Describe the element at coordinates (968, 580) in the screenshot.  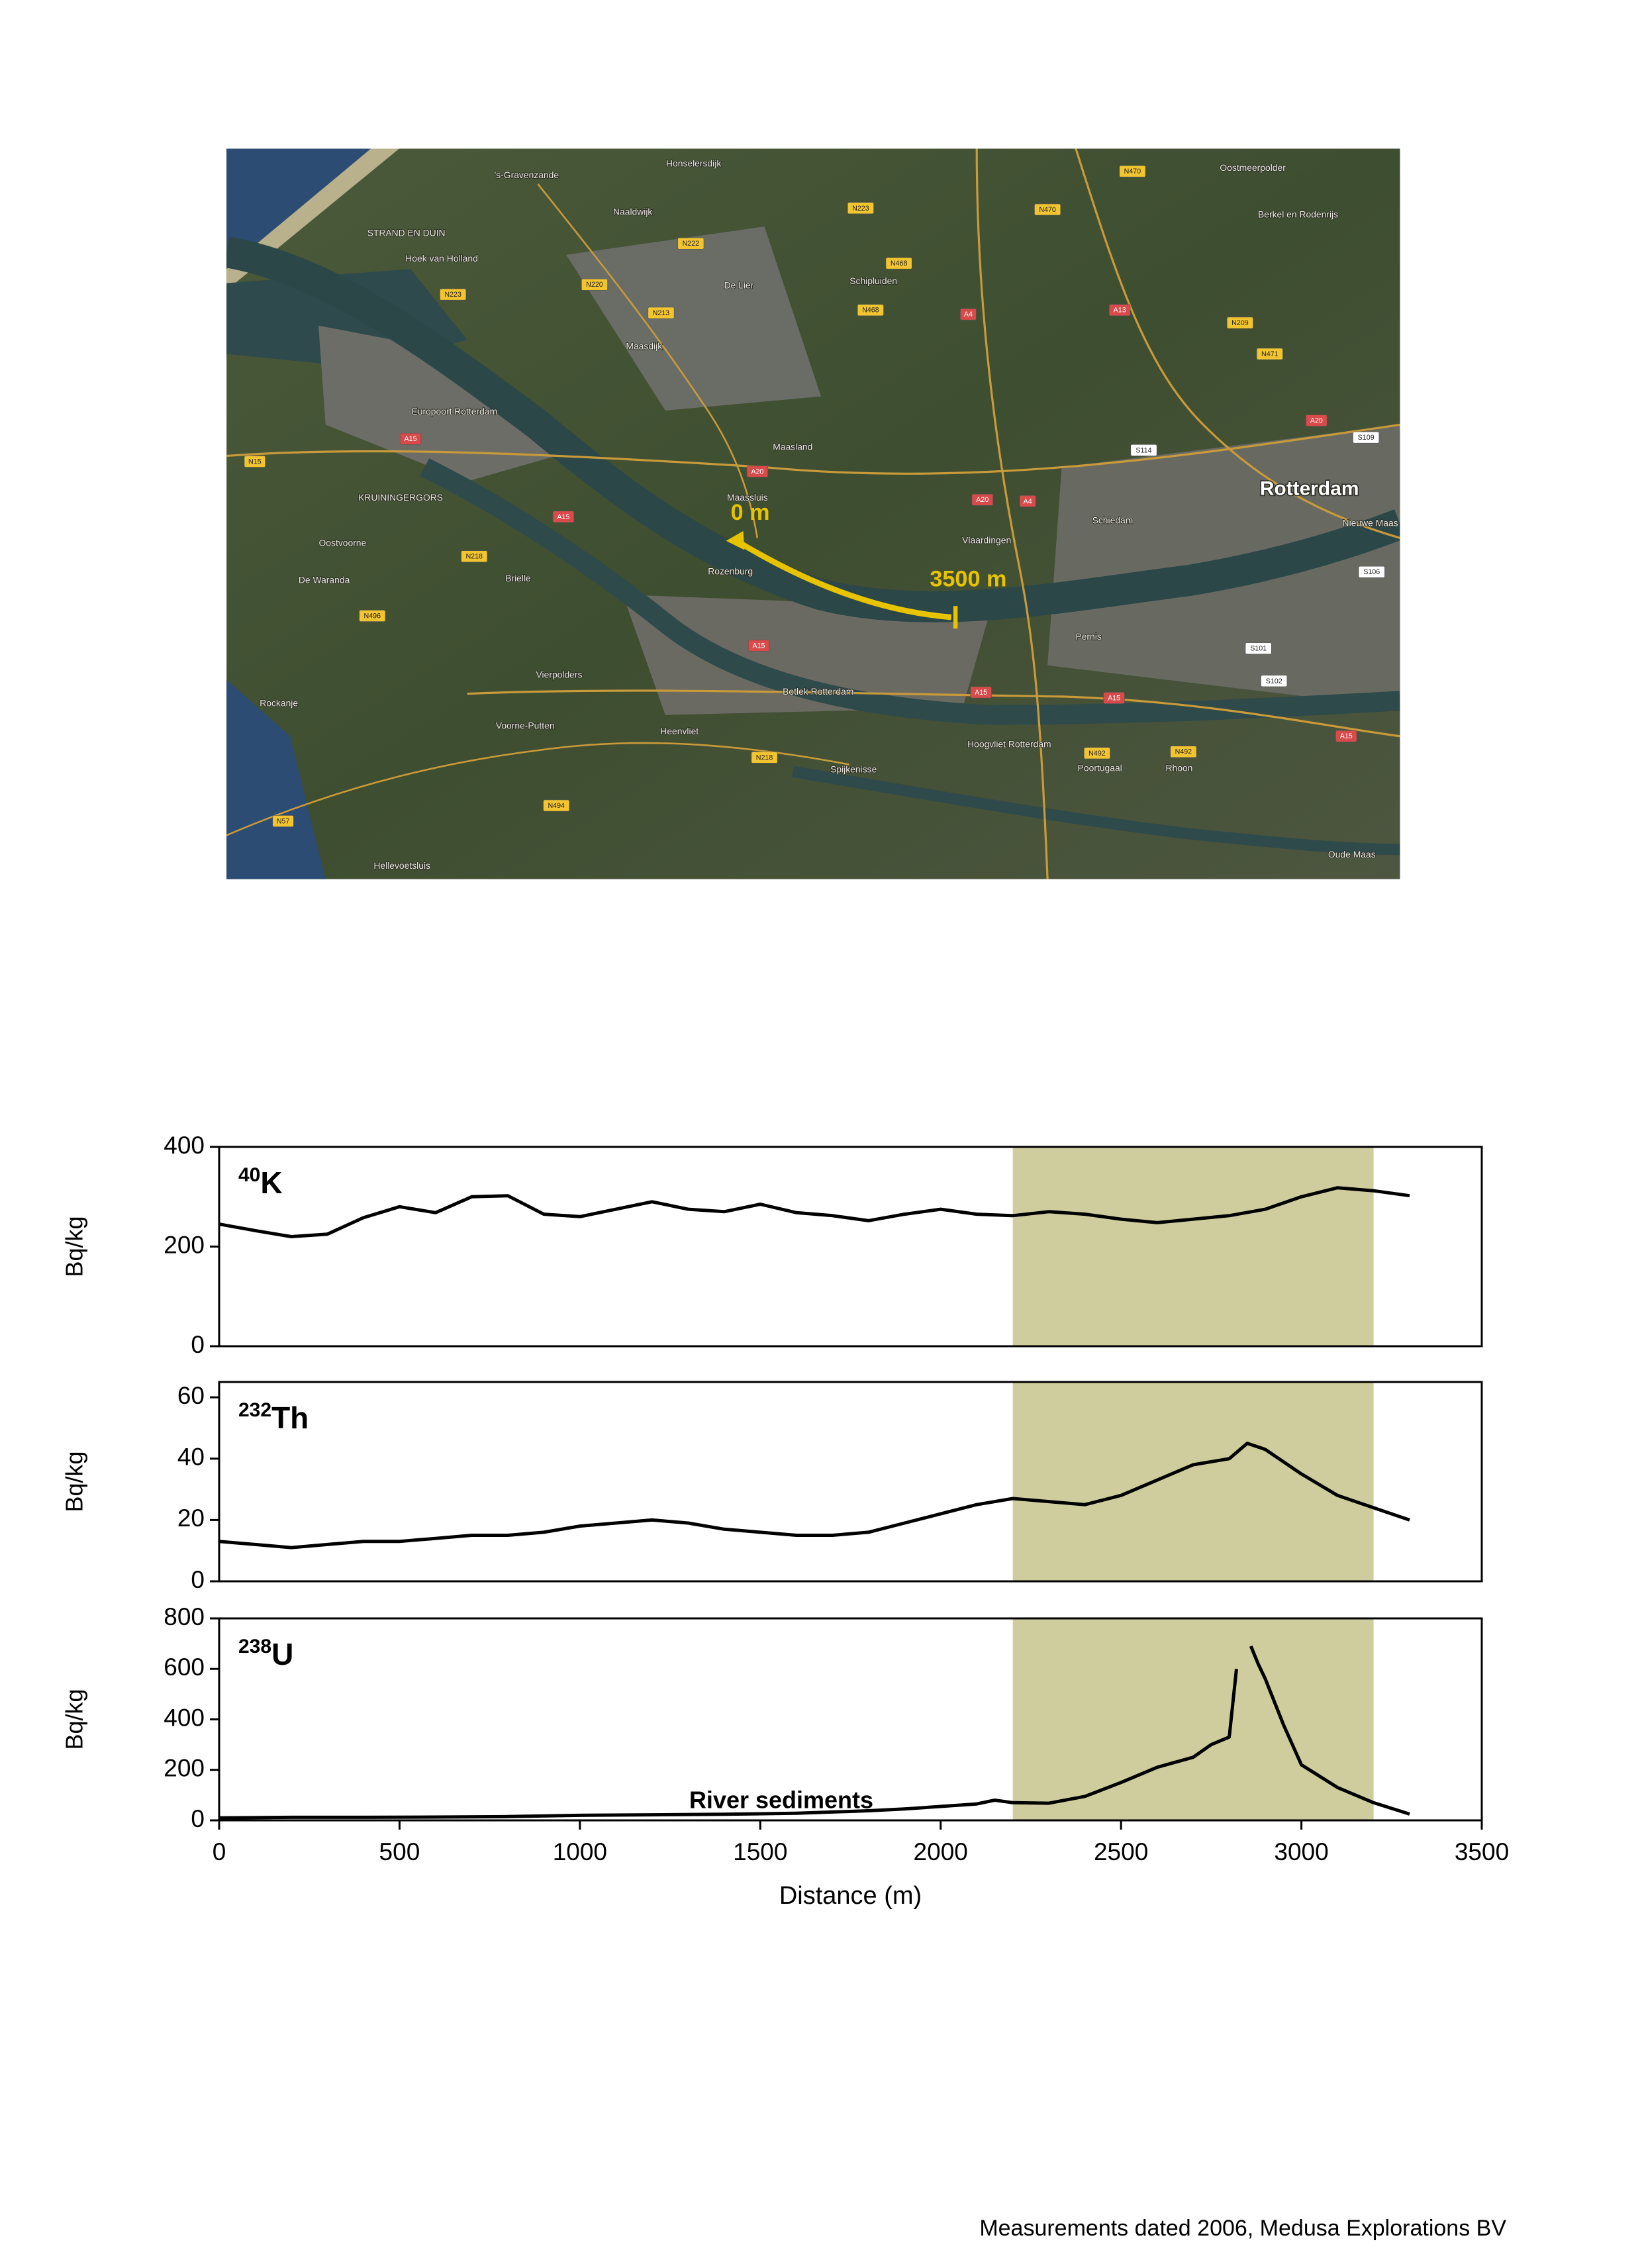
I see `track-end-label: 3500 m` at that location.